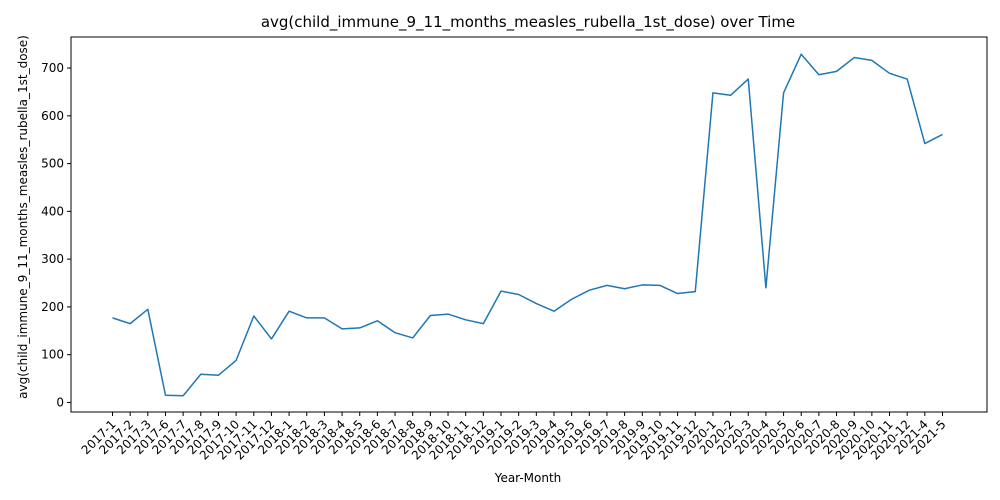 This screenshot has width=1000, height=500. I want to click on y-tick-label: 300, so click(52, 259).